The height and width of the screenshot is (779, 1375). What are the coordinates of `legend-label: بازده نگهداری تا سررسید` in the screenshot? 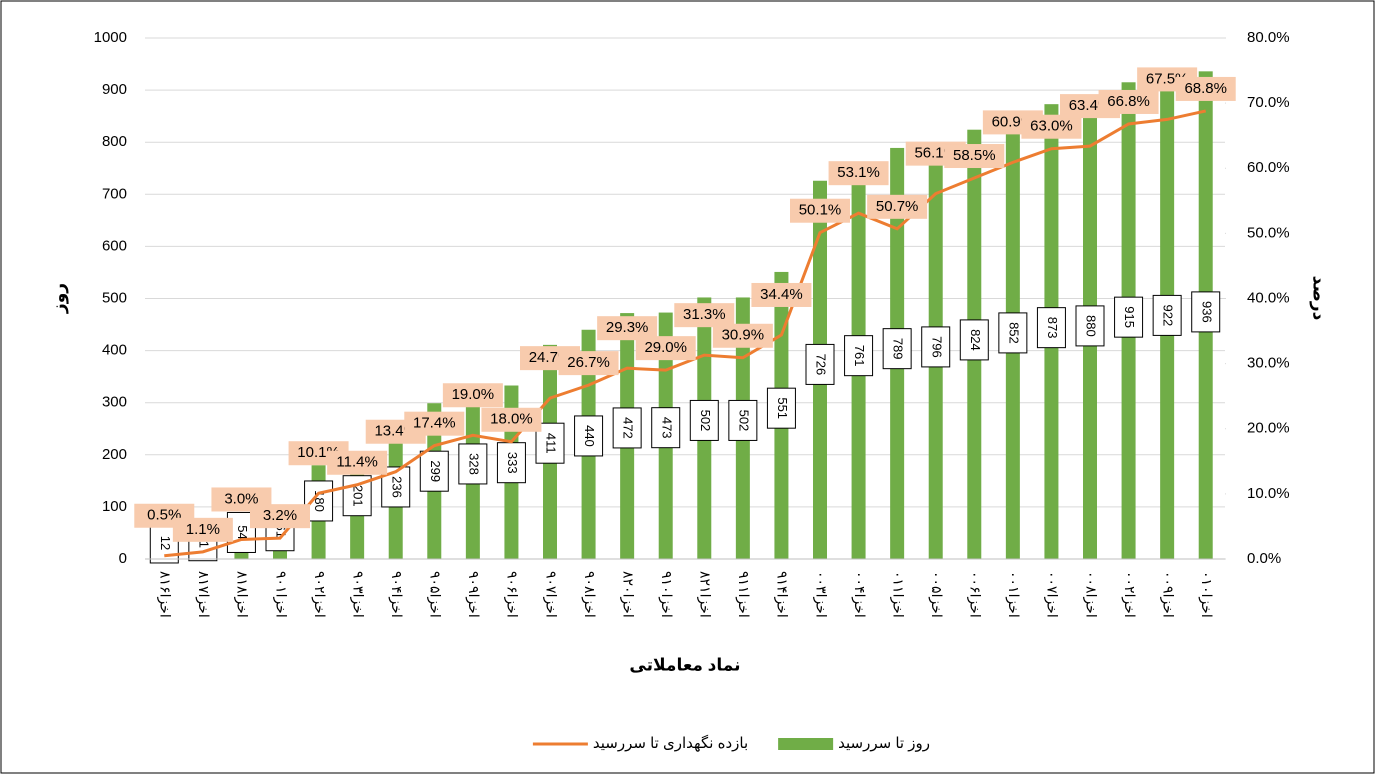 It's located at (670, 743).